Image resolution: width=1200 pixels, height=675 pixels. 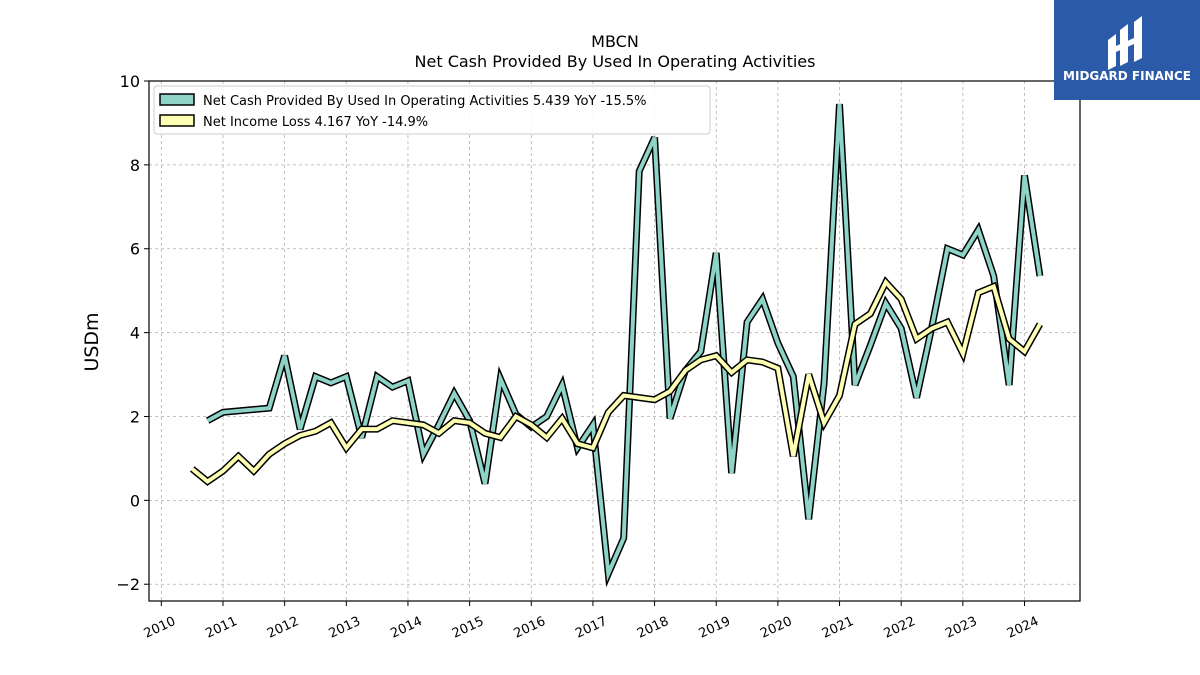 What do you see at coordinates (961, 628) in the screenshot?
I see `x-tick-label: 2023` at bounding box center [961, 628].